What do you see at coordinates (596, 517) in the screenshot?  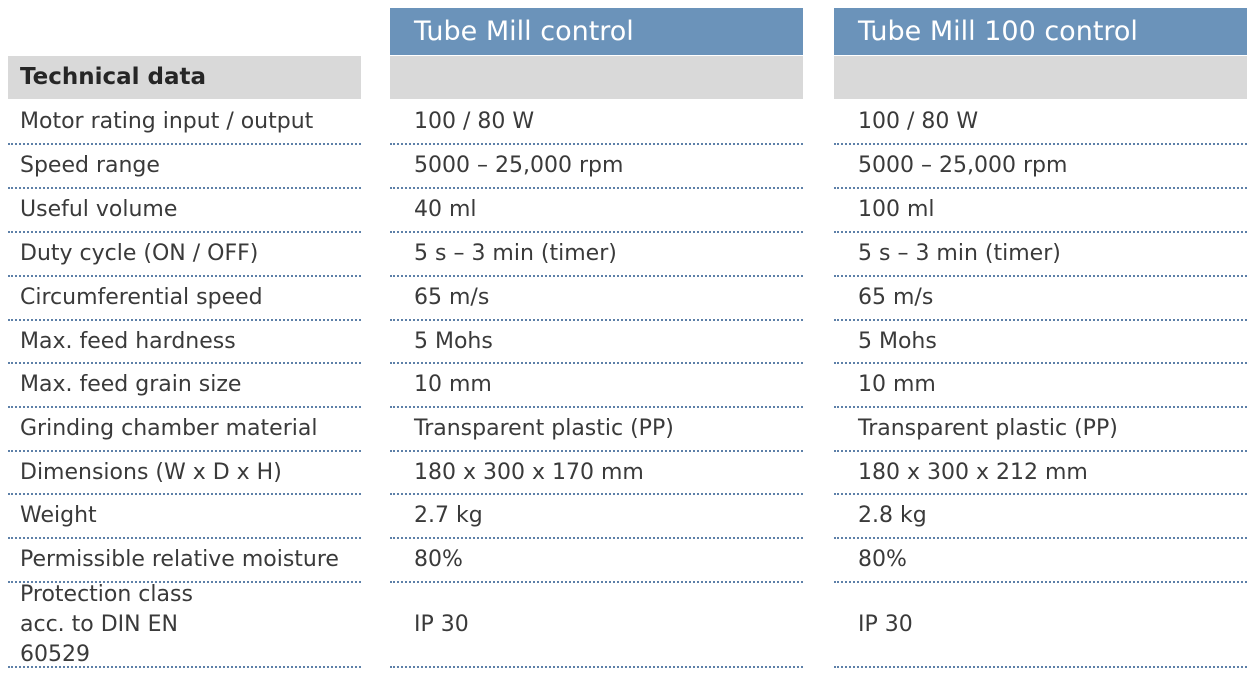 I see `table-cell: 2.7 kg` at bounding box center [596, 517].